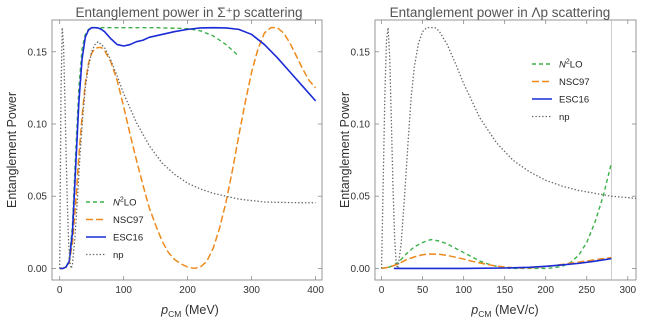 The image size is (647, 326). I want to click on series-line-nsc97, so click(496, 261).